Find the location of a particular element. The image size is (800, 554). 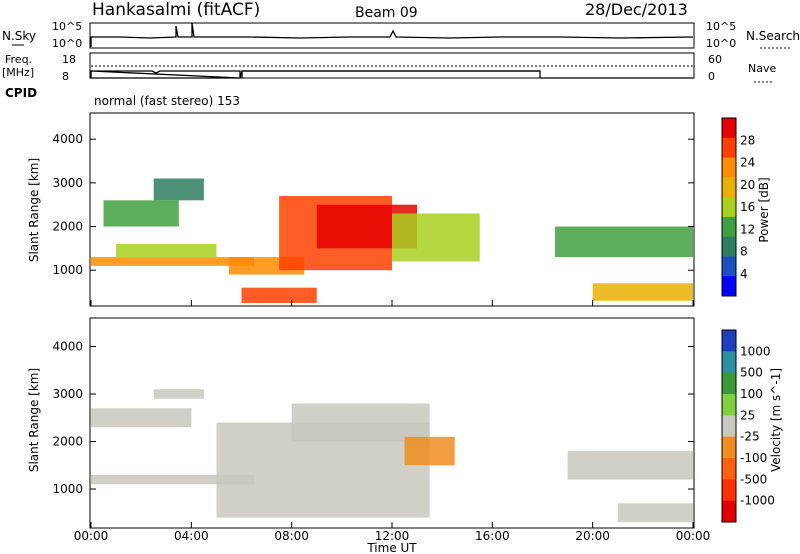

cpid-value: normal (fast stereo) 153 is located at coordinates (167, 101).